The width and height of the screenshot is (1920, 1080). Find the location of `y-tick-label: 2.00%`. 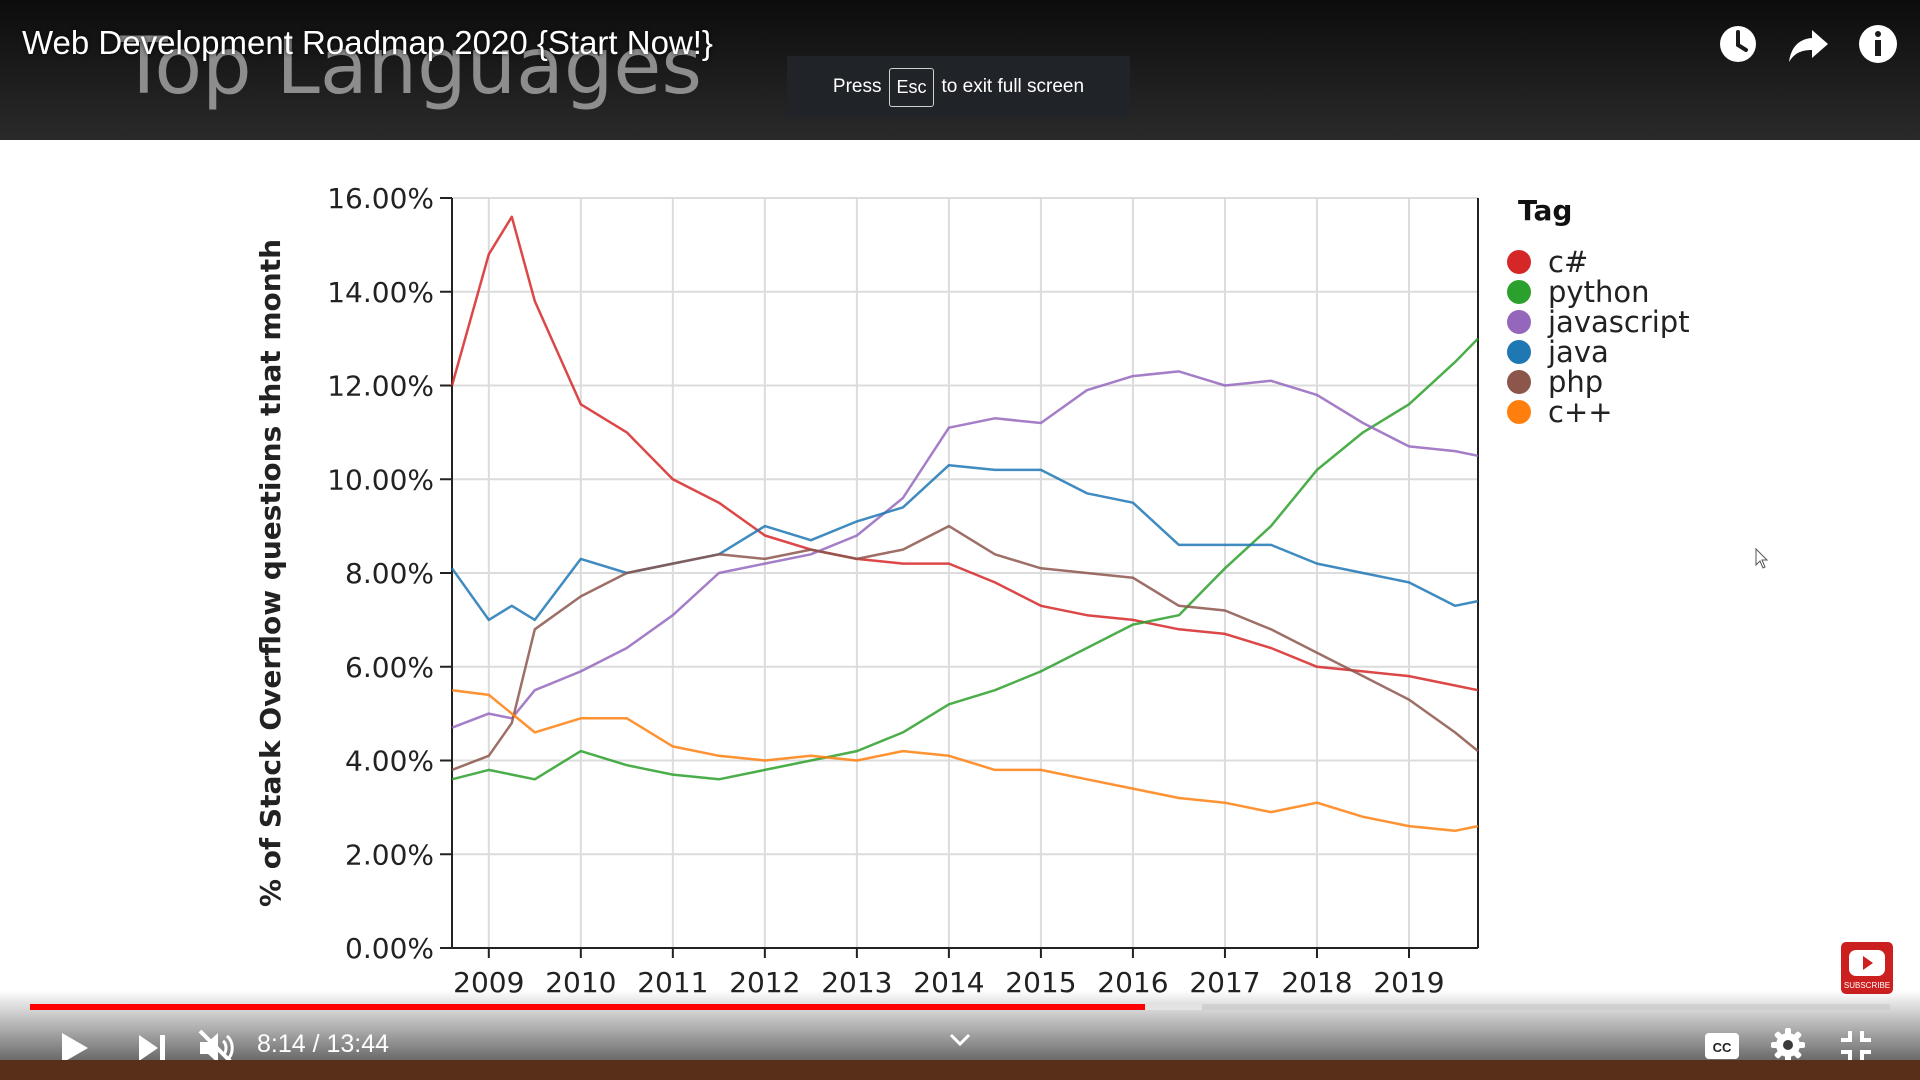

y-tick-label: 2.00% is located at coordinates (389, 854).